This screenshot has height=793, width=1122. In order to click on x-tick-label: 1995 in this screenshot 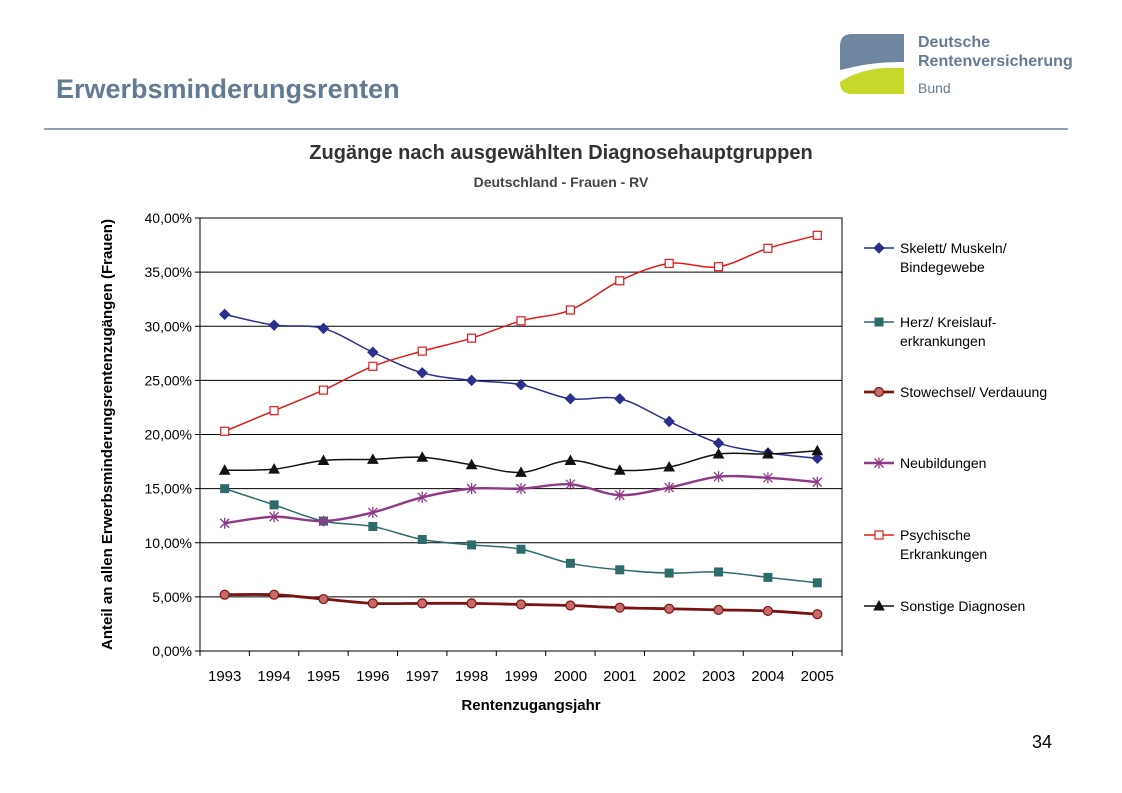, I will do `click(323, 676)`.